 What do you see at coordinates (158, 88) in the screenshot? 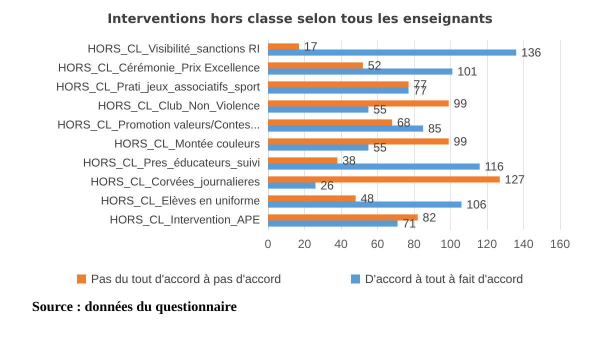
I see `y-tick-label: HORS_CL_Prati_jeux_associatifs_sport` at bounding box center [158, 88].